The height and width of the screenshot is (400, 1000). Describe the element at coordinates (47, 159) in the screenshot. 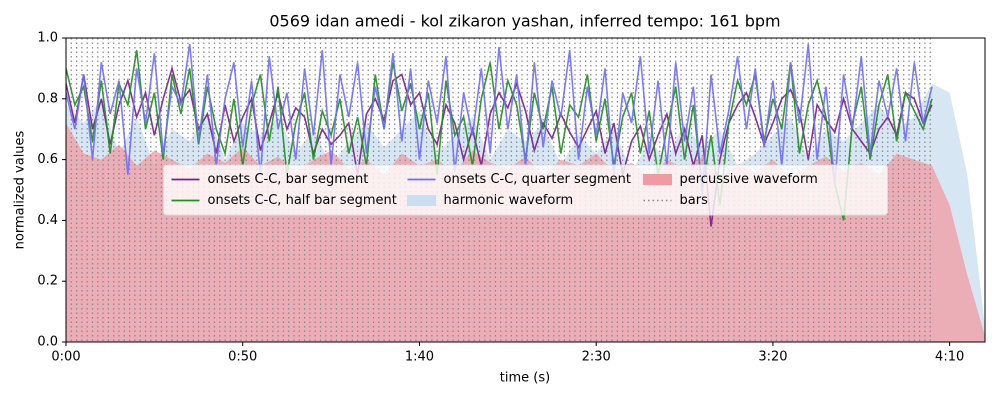

I see `y-tick-label: 0.6` at that location.